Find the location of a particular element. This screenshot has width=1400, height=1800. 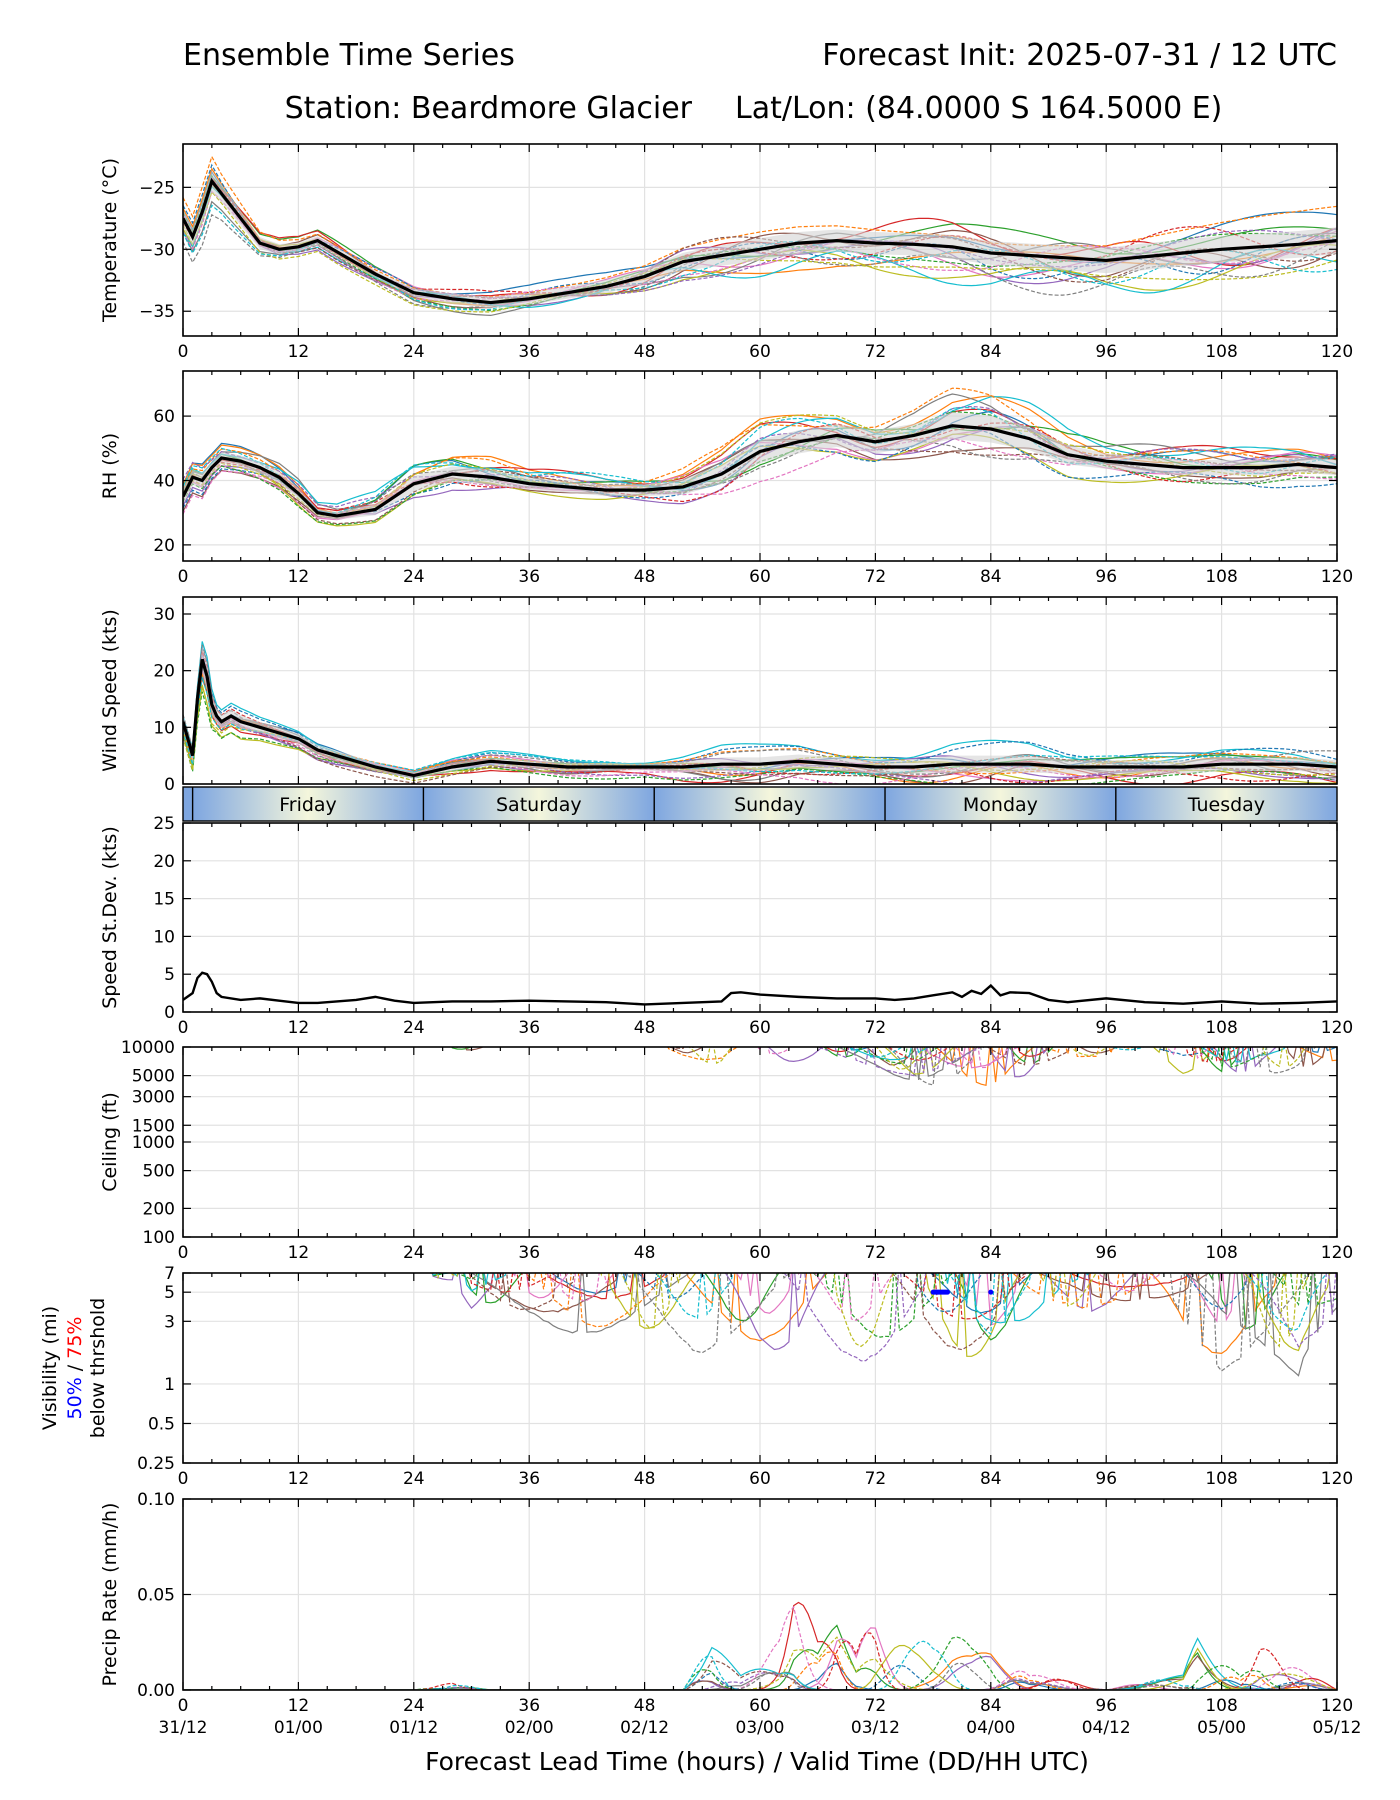

temperature-xtick-label-9: 108 is located at coordinates (1221, 352).